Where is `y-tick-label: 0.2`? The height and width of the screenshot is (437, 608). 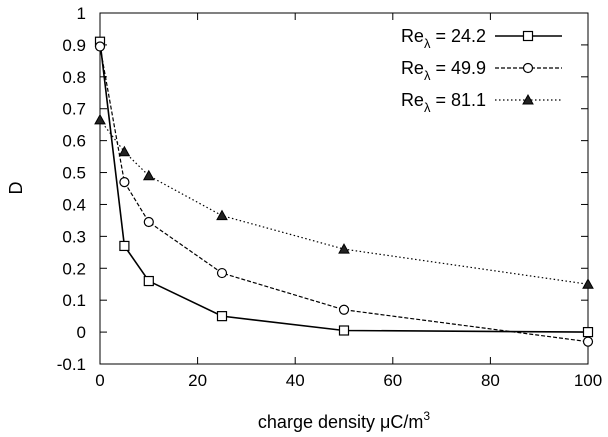
y-tick-label: 0.2 is located at coordinates (74, 268).